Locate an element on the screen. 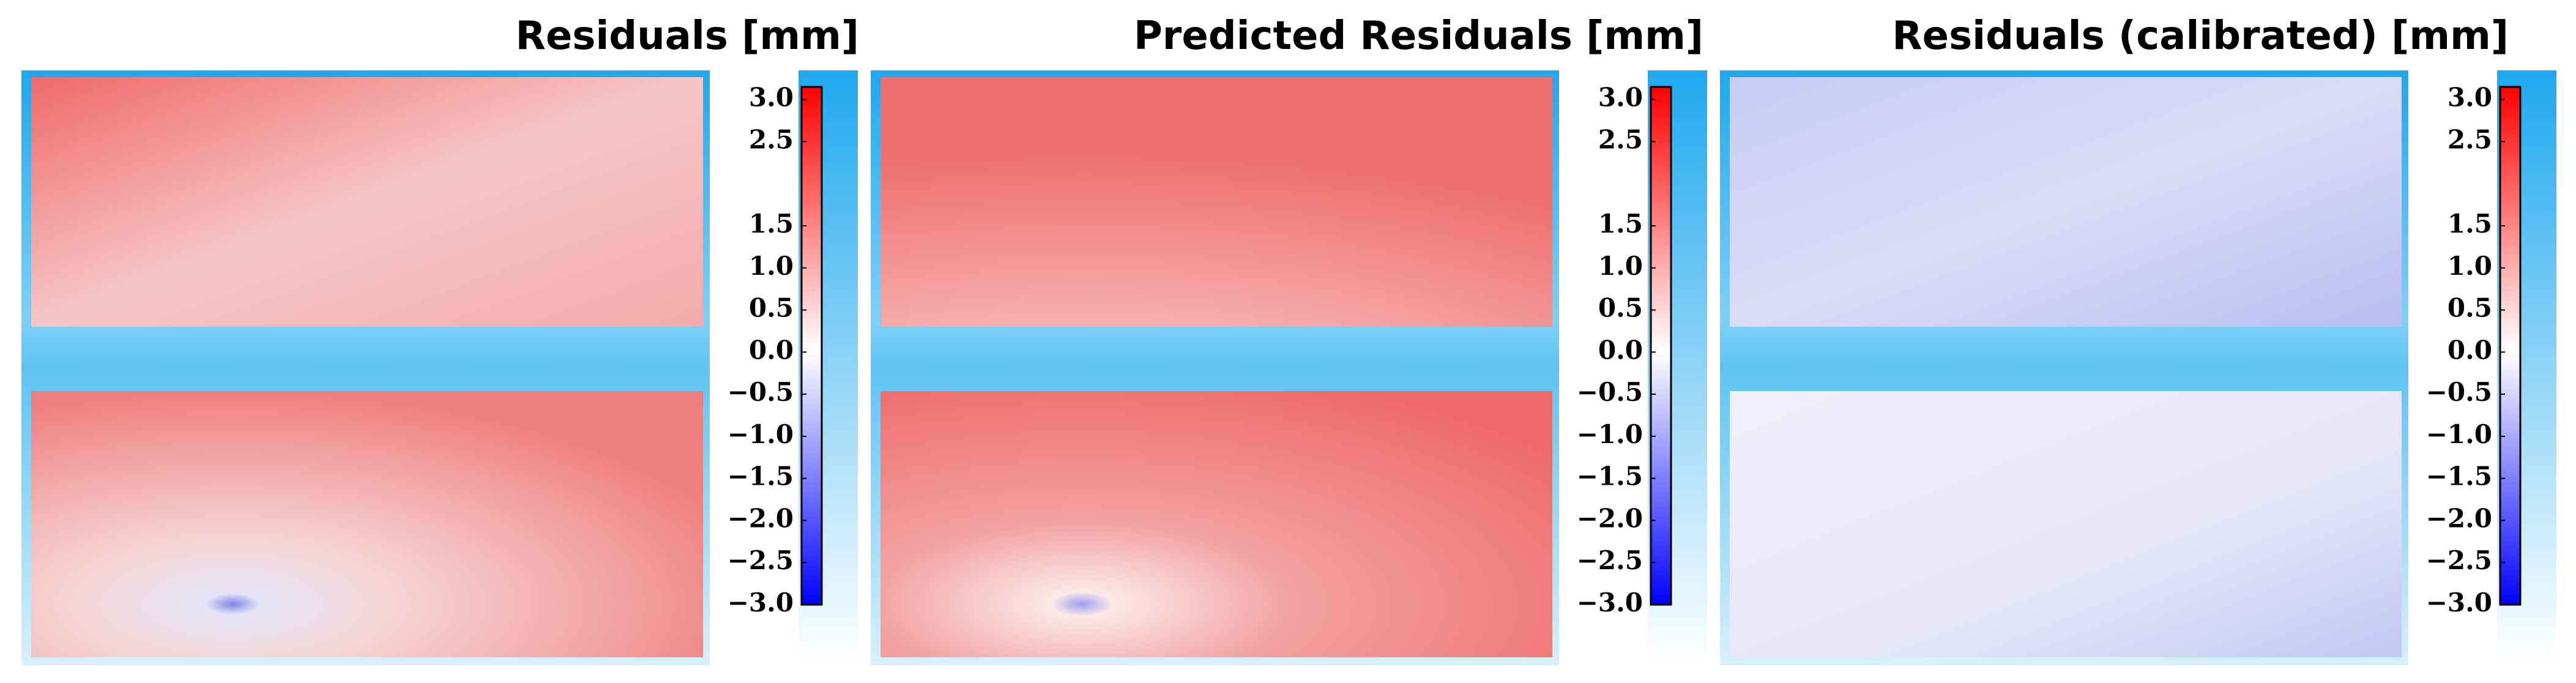 This screenshot has width=2576, height=683. panel-title: Residuals (calibrated) [mm] is located at coordinates (2201, 36).